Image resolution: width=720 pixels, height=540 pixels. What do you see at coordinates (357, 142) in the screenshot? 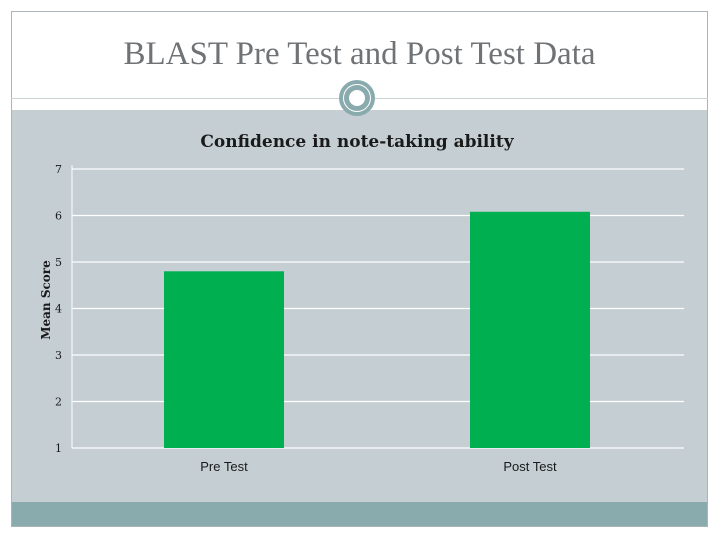
I see `chart-title: Confidence in note-taking ability` at bounding box center [357, 142].